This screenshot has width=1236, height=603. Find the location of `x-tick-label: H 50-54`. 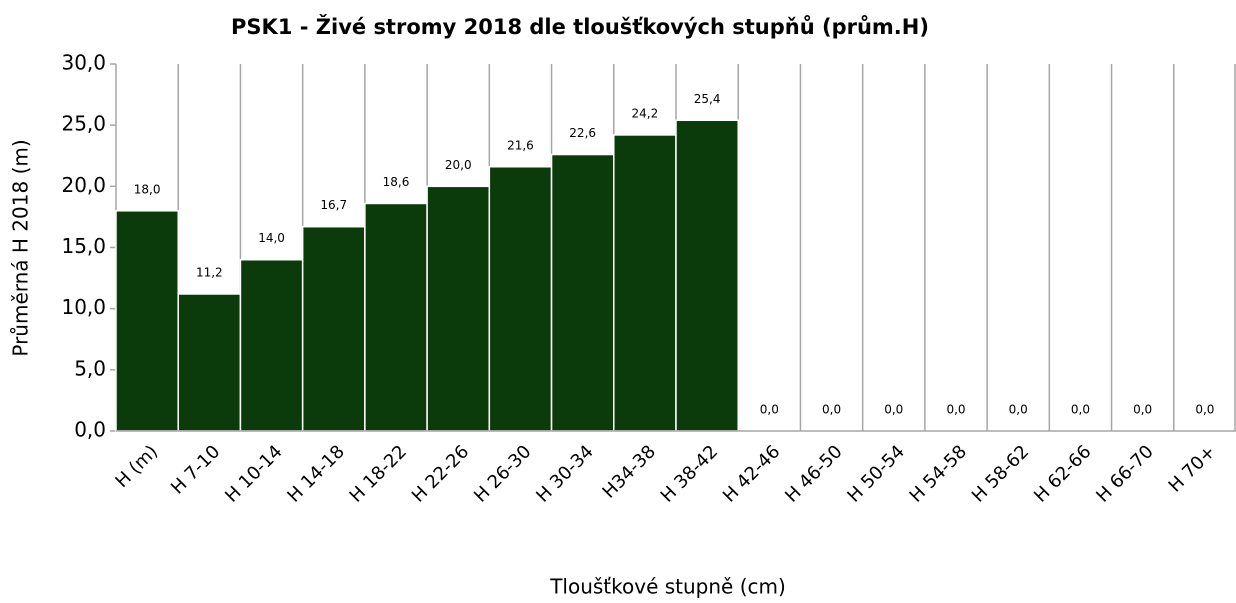

x-tick-label: H 50-54 is located at coordinates (875, 473).